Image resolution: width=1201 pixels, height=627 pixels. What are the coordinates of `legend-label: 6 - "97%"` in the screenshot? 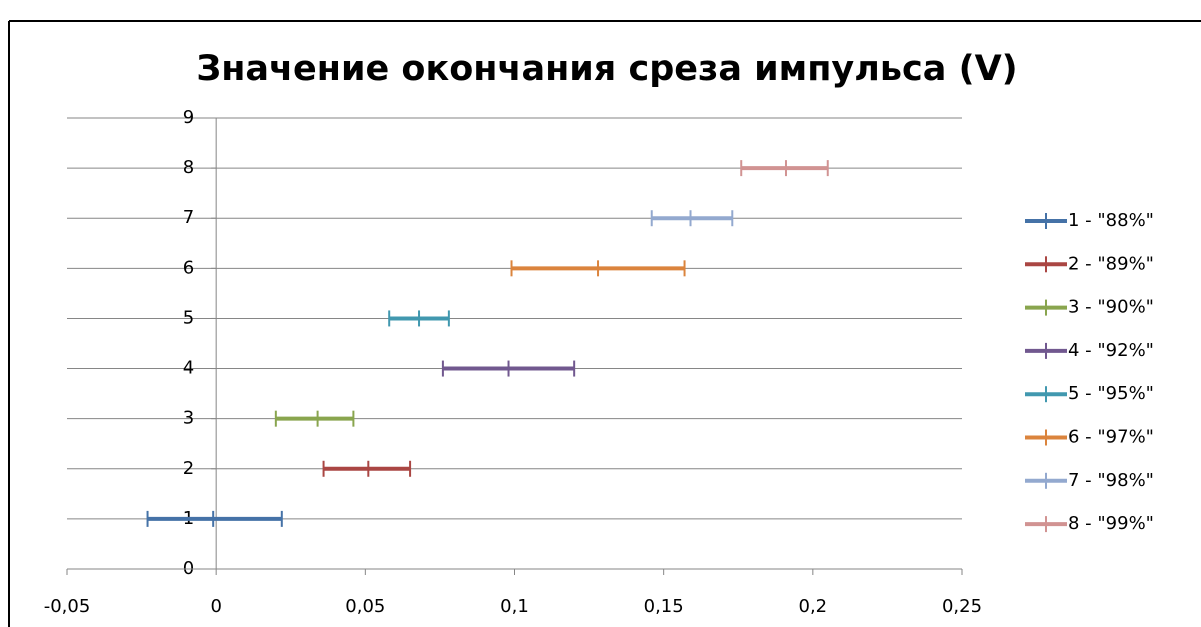 It's located at (1111, 437).